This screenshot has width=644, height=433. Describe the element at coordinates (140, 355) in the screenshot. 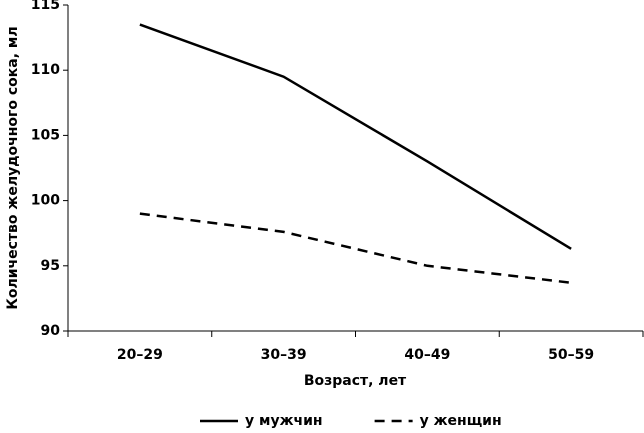

I see `x-tick-label: 20–29` at that location.